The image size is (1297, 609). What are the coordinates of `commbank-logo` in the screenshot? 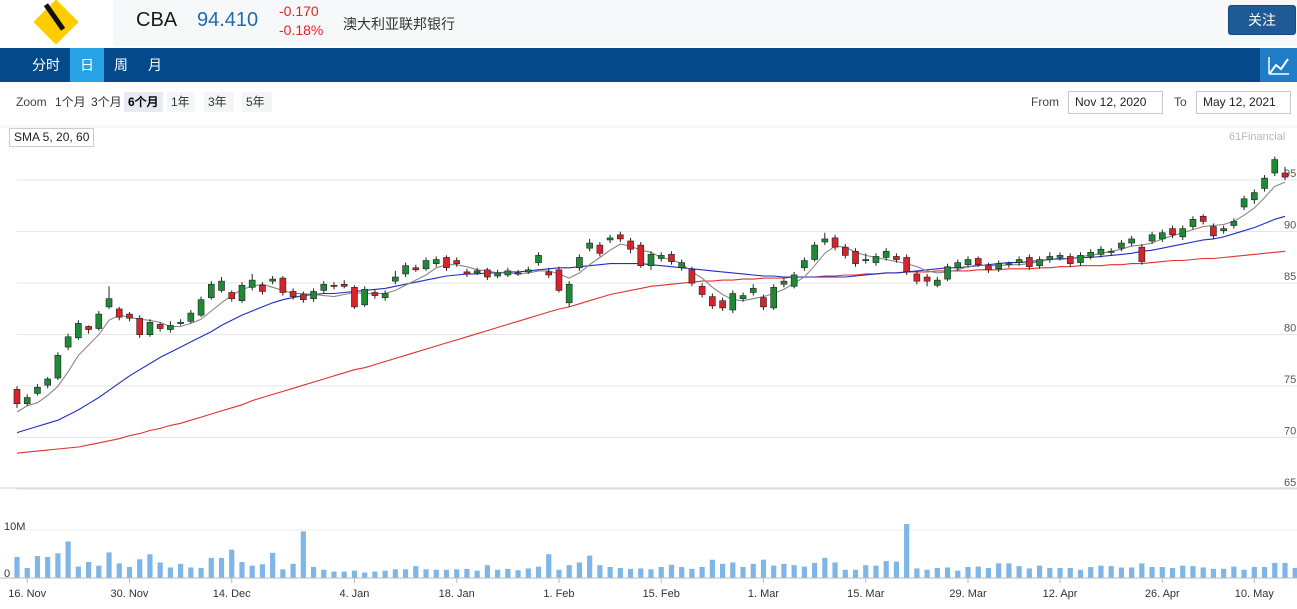 It's located at (56, 23).